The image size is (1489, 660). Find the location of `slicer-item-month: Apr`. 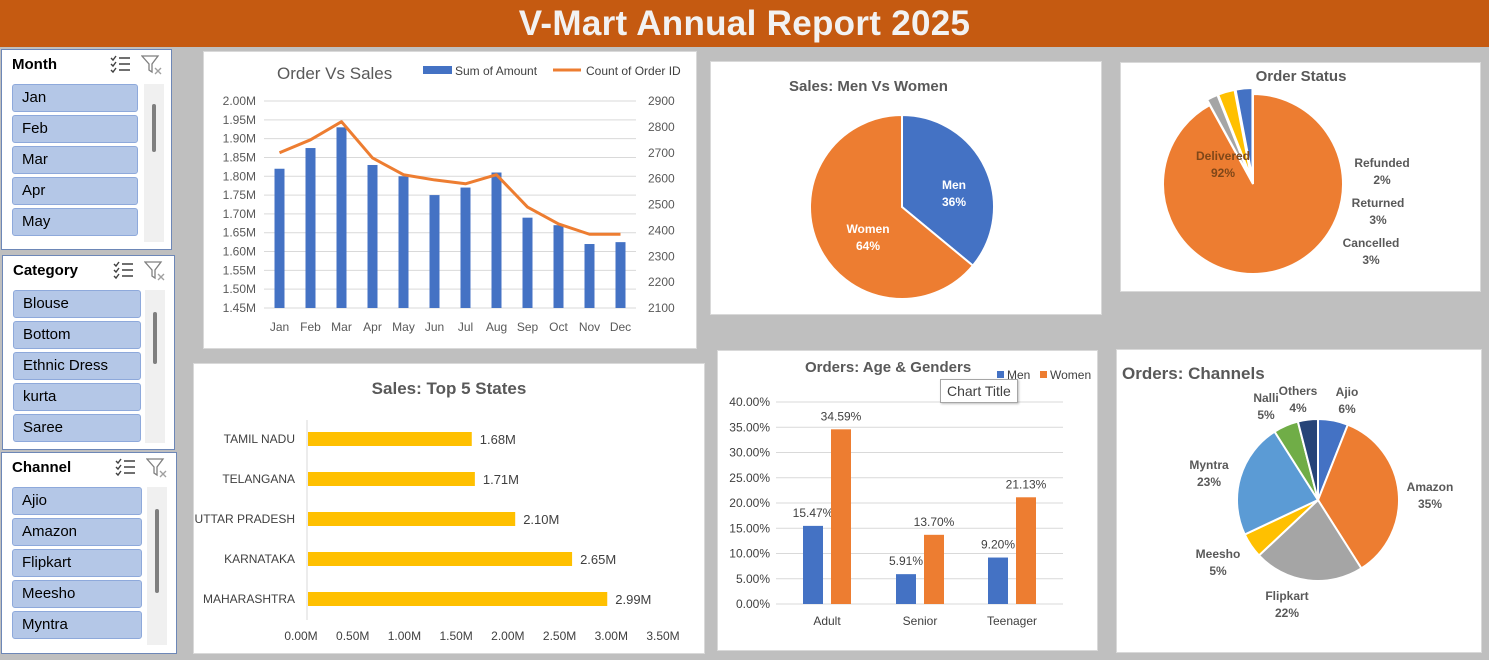

slicer-item-month: Apr is located at coordinates (75, 191).